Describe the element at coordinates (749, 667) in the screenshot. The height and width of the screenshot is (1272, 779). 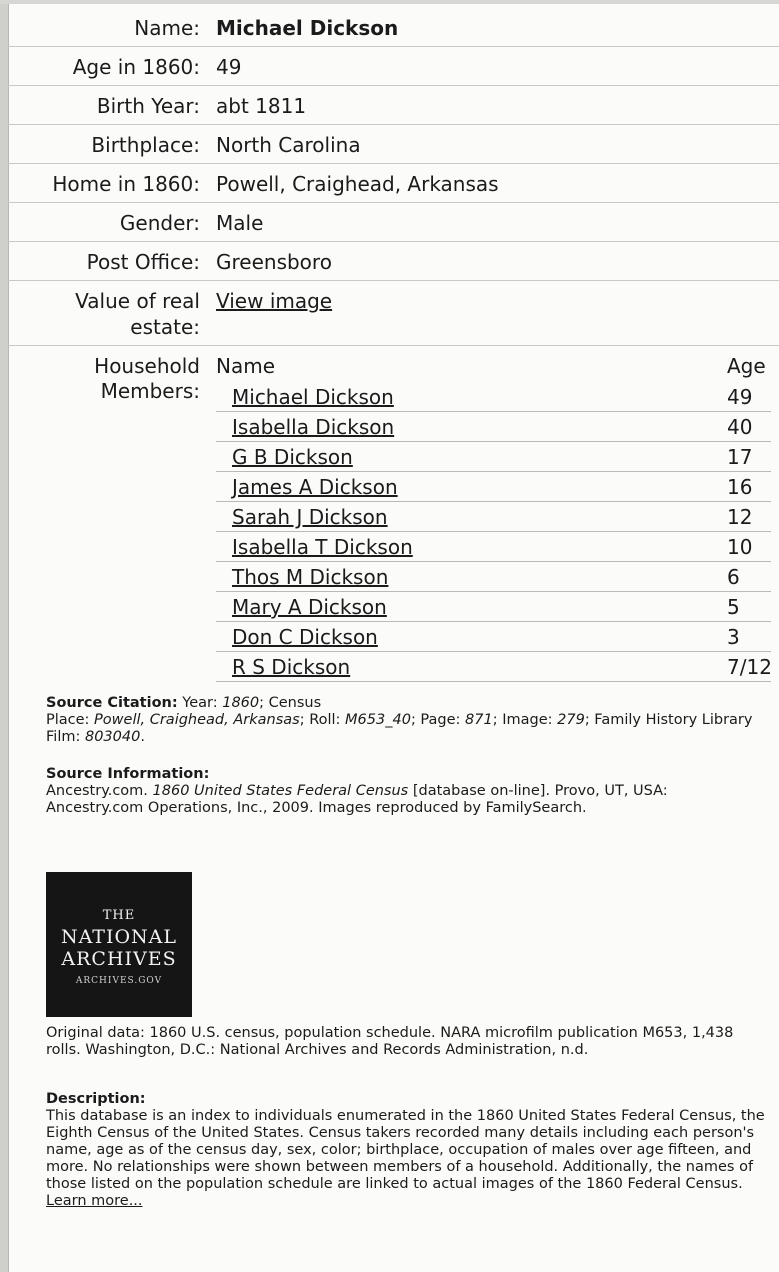
I see `household-member-age: 7/12` at that location.